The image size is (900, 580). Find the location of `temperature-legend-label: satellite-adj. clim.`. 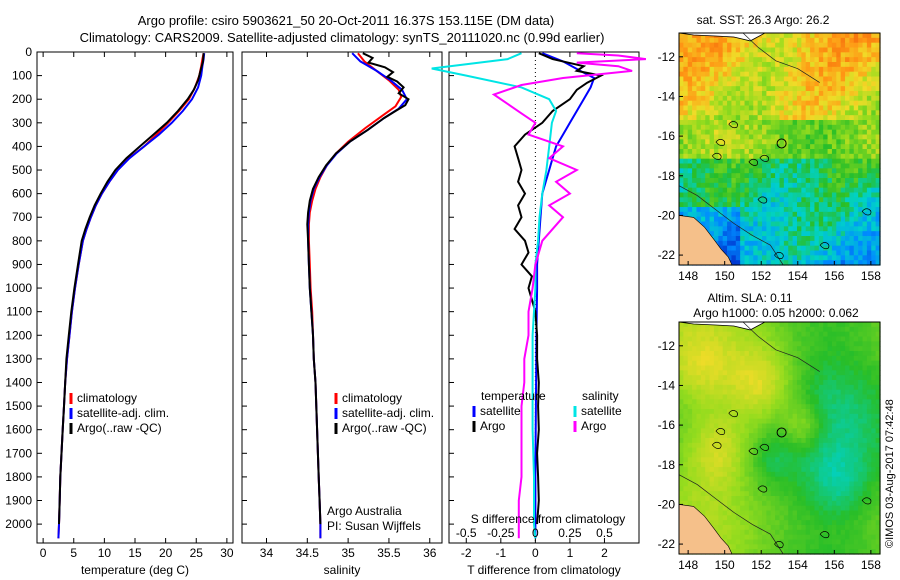

temperature-legend-label: satellite-adj. clim. is located at coordinates (123, 413).